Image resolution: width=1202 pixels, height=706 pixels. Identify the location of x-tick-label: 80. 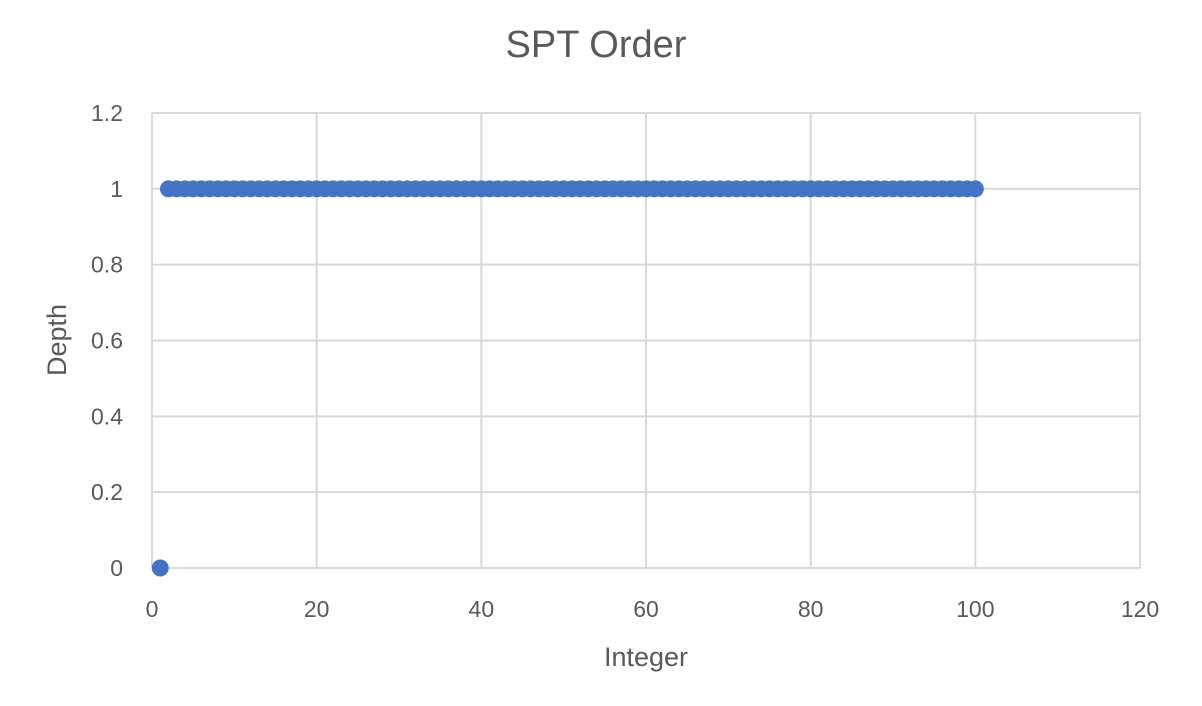
(811, 609).